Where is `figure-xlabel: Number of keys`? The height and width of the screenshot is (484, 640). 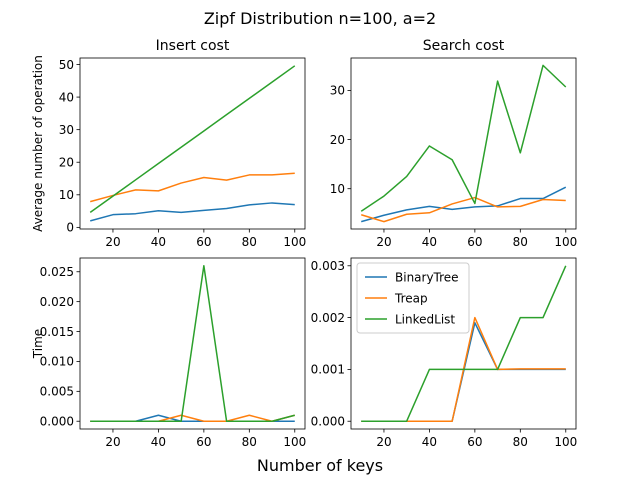
figure-xlabel: Number of keys is located at coordinates (320, 465).